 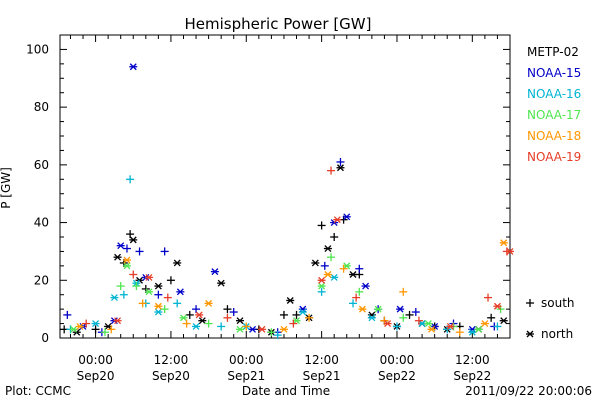 I want to click on y-tick-label: 20, so click(x=41, y=280).